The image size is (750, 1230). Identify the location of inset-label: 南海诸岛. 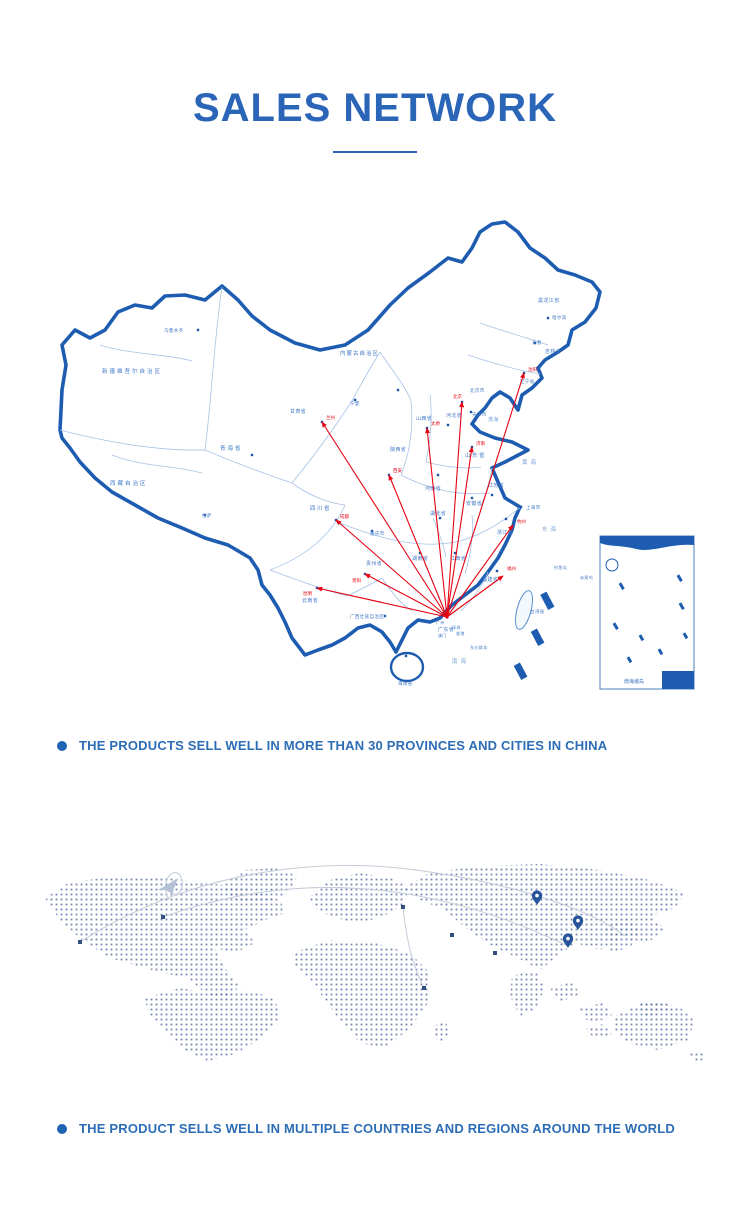
(634, 681).